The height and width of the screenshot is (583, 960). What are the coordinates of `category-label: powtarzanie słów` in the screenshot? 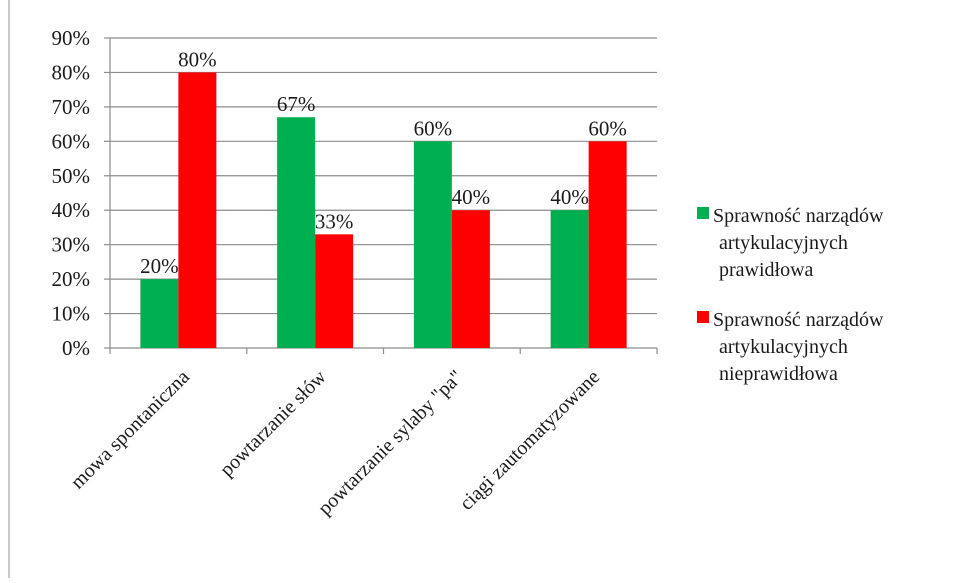 It's located at (273, 423).